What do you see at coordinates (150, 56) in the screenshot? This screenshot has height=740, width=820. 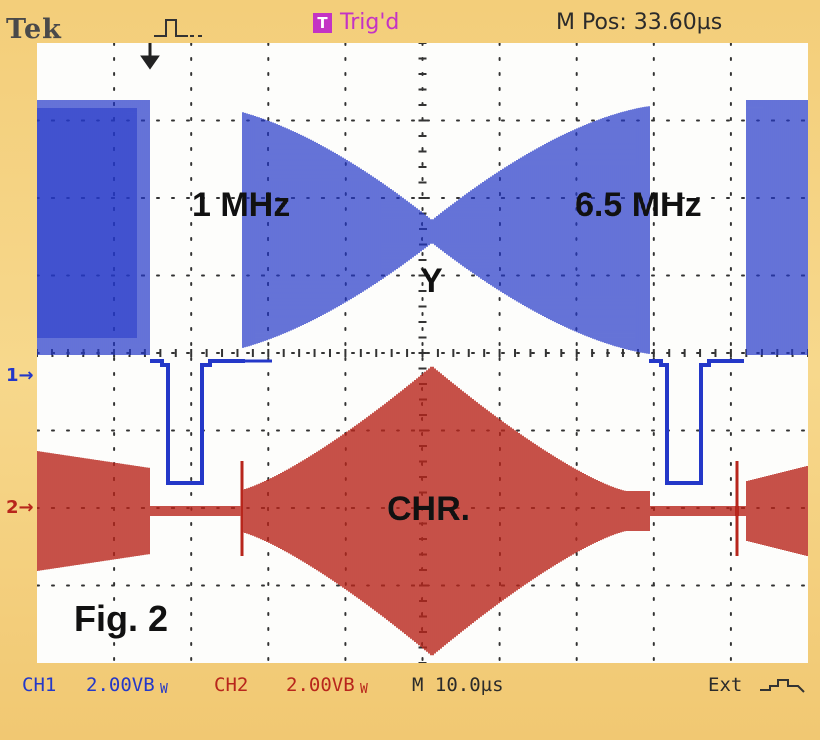 I see `trigger-position-icon` at bounding box center [150, 56].